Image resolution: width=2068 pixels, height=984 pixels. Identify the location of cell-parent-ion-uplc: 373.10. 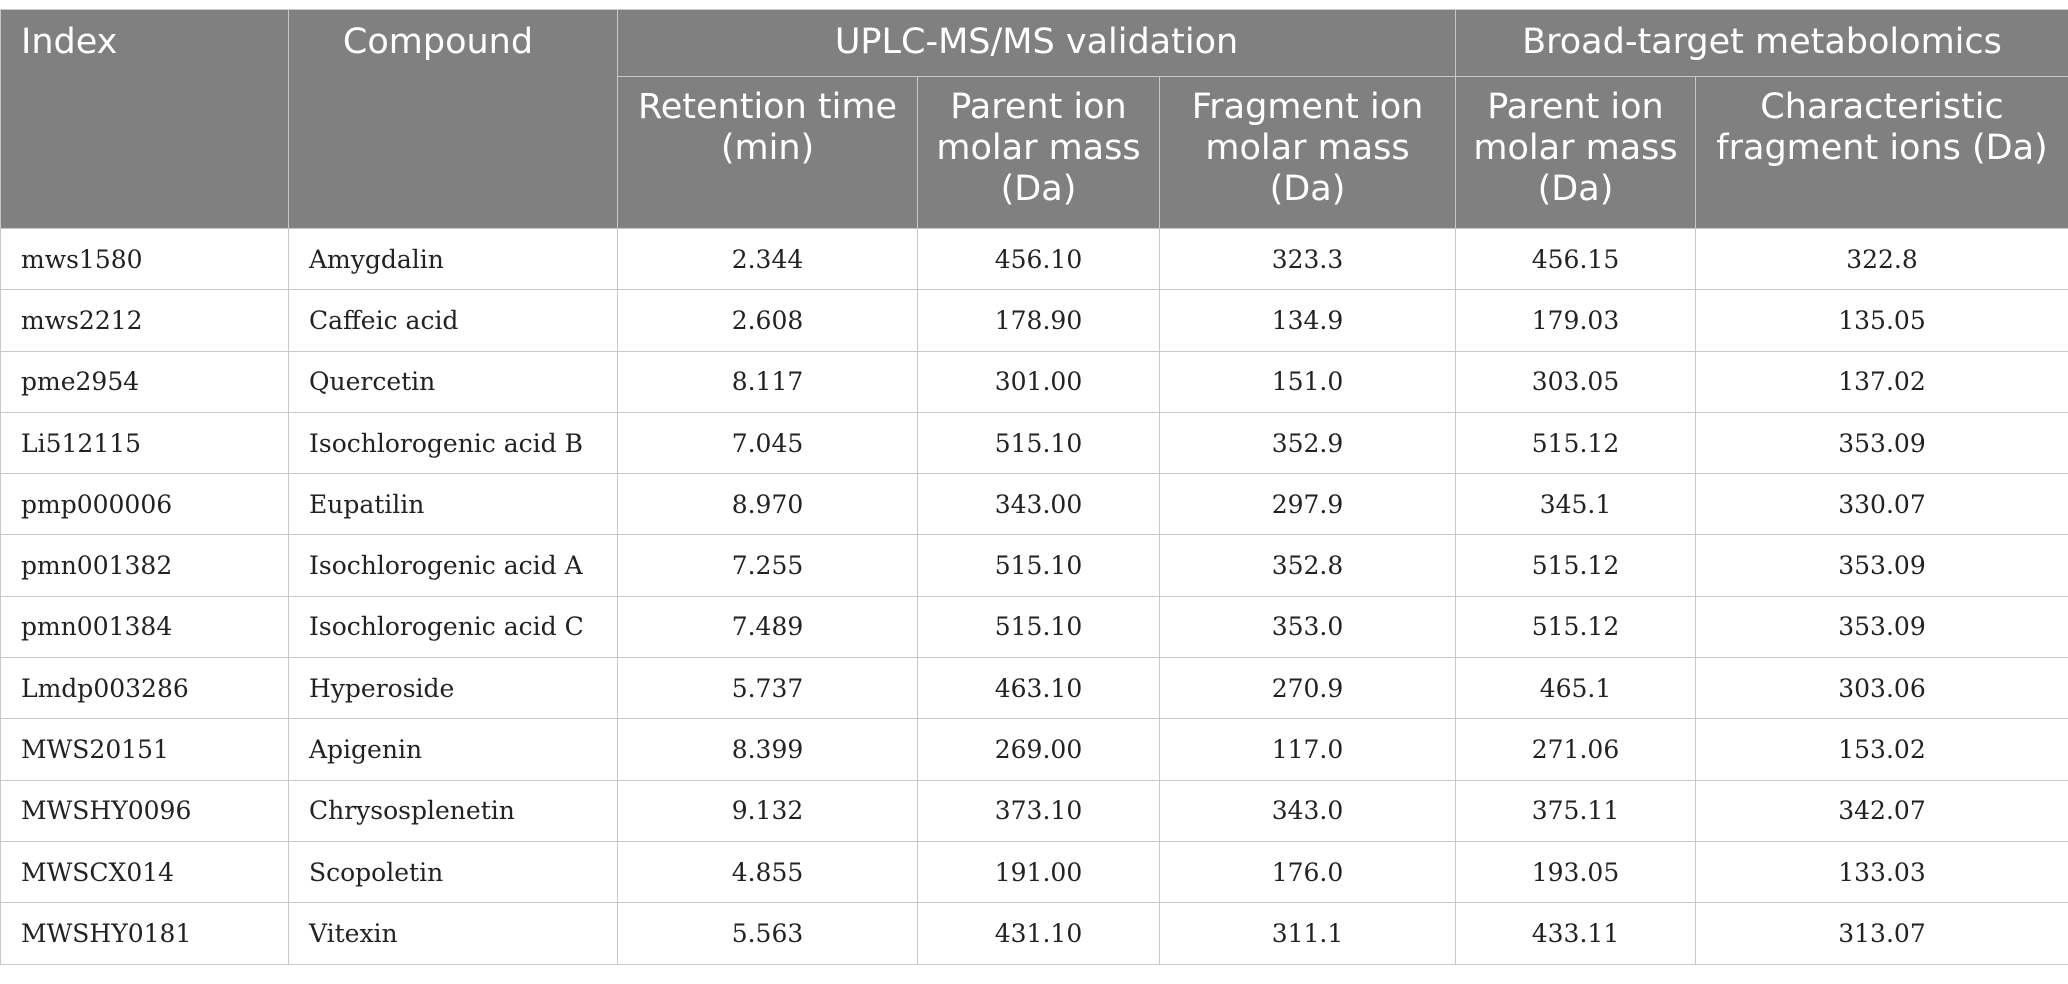
(1038, 810).